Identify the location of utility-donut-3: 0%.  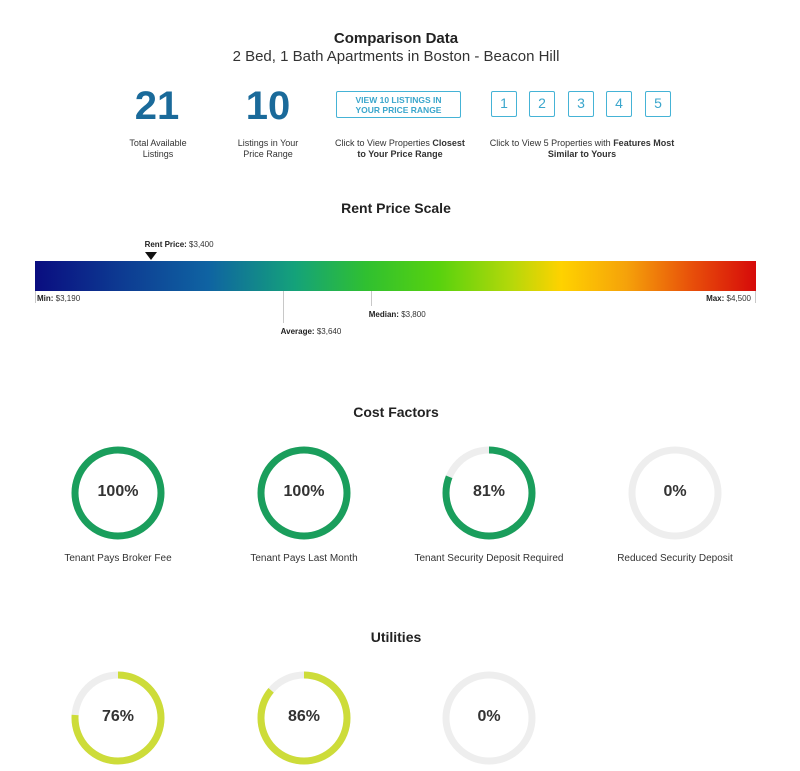
(489, 718).